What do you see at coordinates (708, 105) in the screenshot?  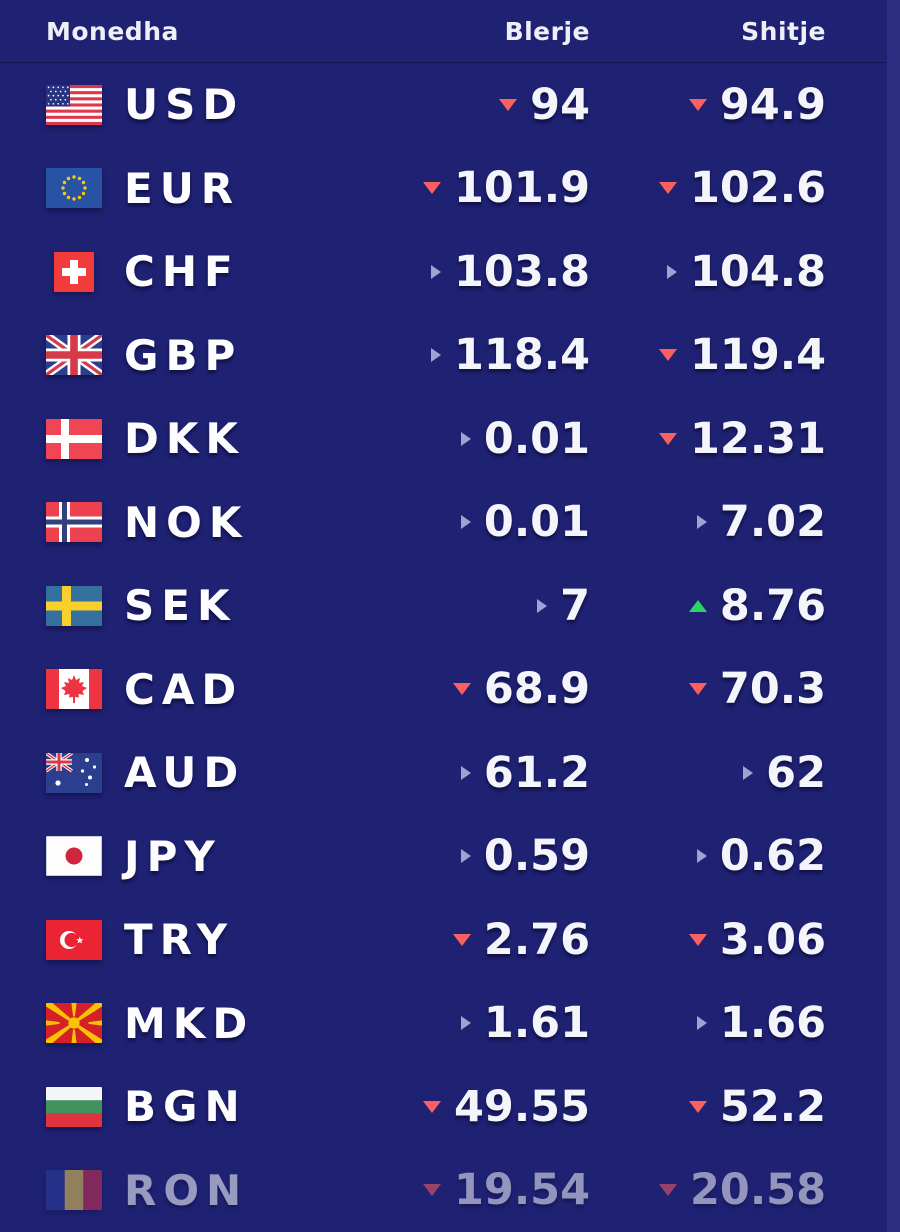 I see `sell-cell: 94.9` at bounding box center [708, 105].